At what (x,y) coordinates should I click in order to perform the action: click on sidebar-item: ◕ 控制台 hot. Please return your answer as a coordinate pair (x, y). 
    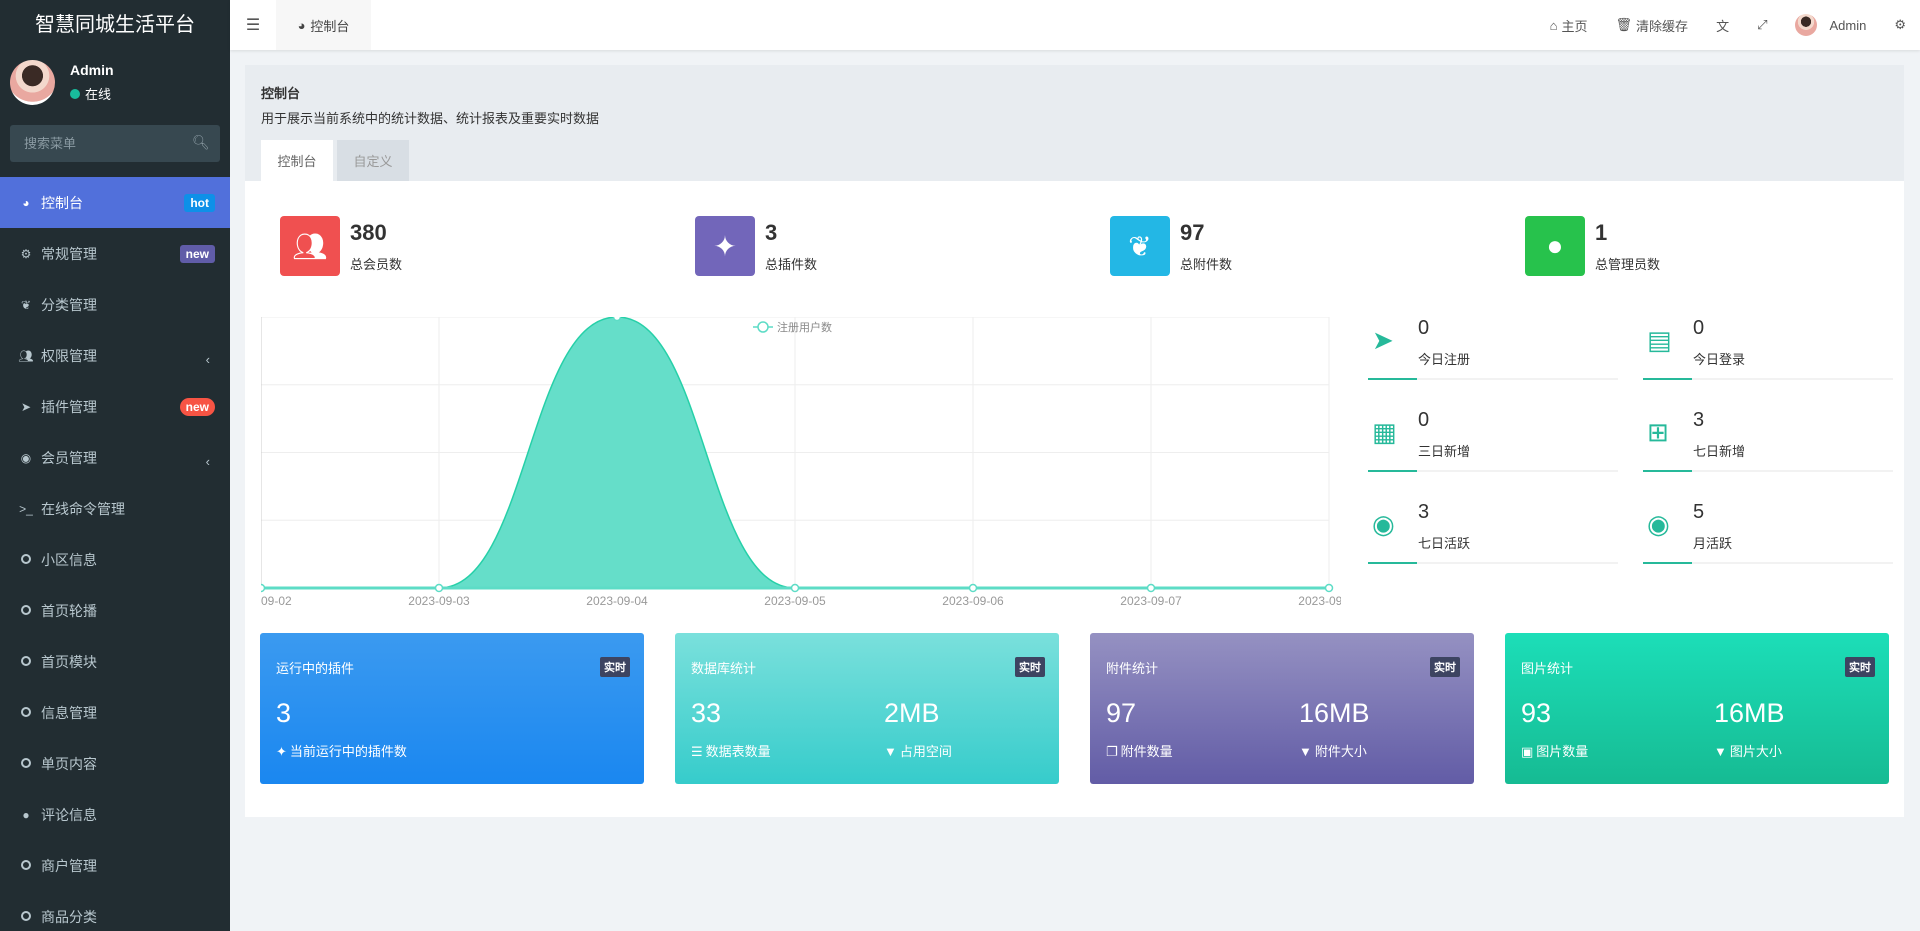
    Looking at the image, I should click on (115, 202).